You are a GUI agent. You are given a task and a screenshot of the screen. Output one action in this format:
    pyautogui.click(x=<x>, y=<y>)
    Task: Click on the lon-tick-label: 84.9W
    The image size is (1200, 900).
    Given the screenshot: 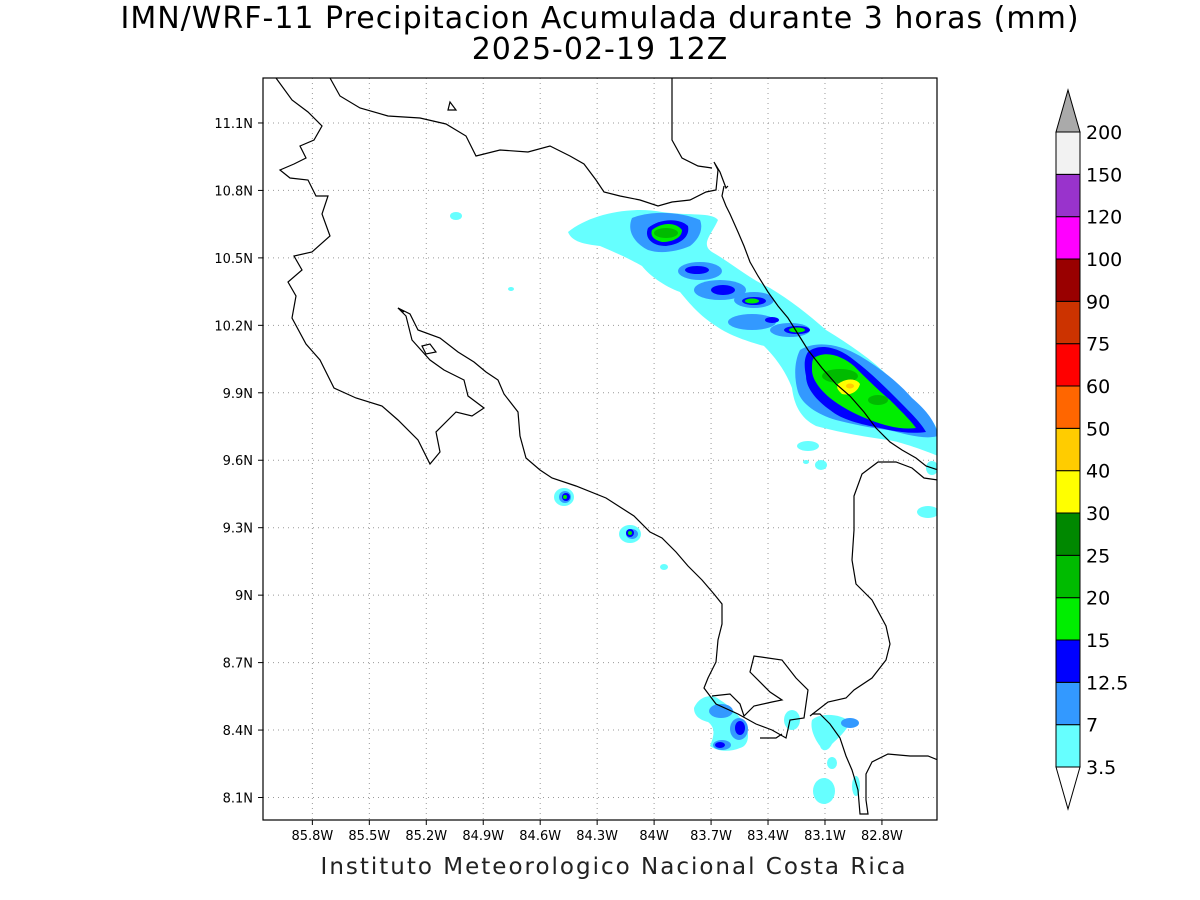 What is the action you would take?
    pyautogui.click(x=483, y=836)
    